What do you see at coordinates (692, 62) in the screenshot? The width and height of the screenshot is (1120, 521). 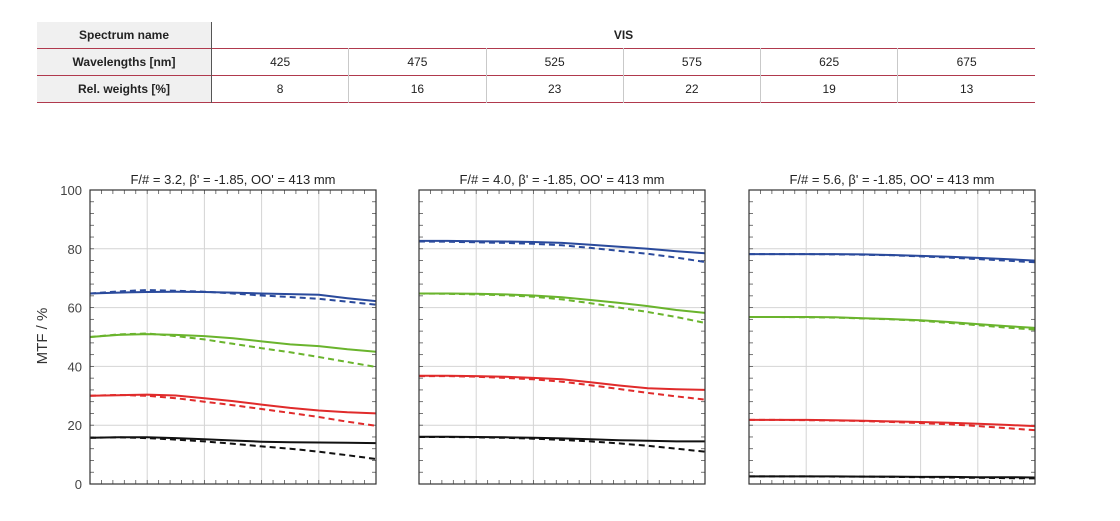 I see `wavelength-cell: 575` at bounding box center [692, 62].